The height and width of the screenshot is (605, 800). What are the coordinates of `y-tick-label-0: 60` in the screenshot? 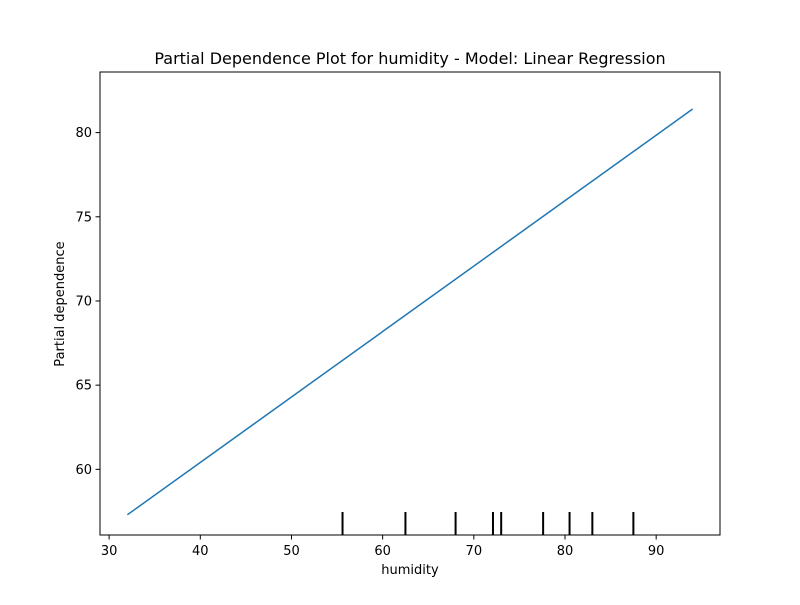 It's located at (83, 470).